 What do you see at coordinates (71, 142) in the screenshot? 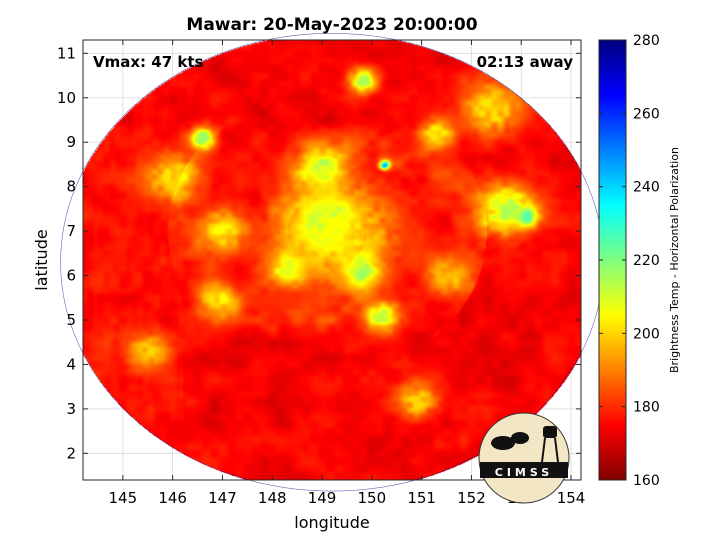
I see `y-tick-label: 9` at bounding box center [71, 142].